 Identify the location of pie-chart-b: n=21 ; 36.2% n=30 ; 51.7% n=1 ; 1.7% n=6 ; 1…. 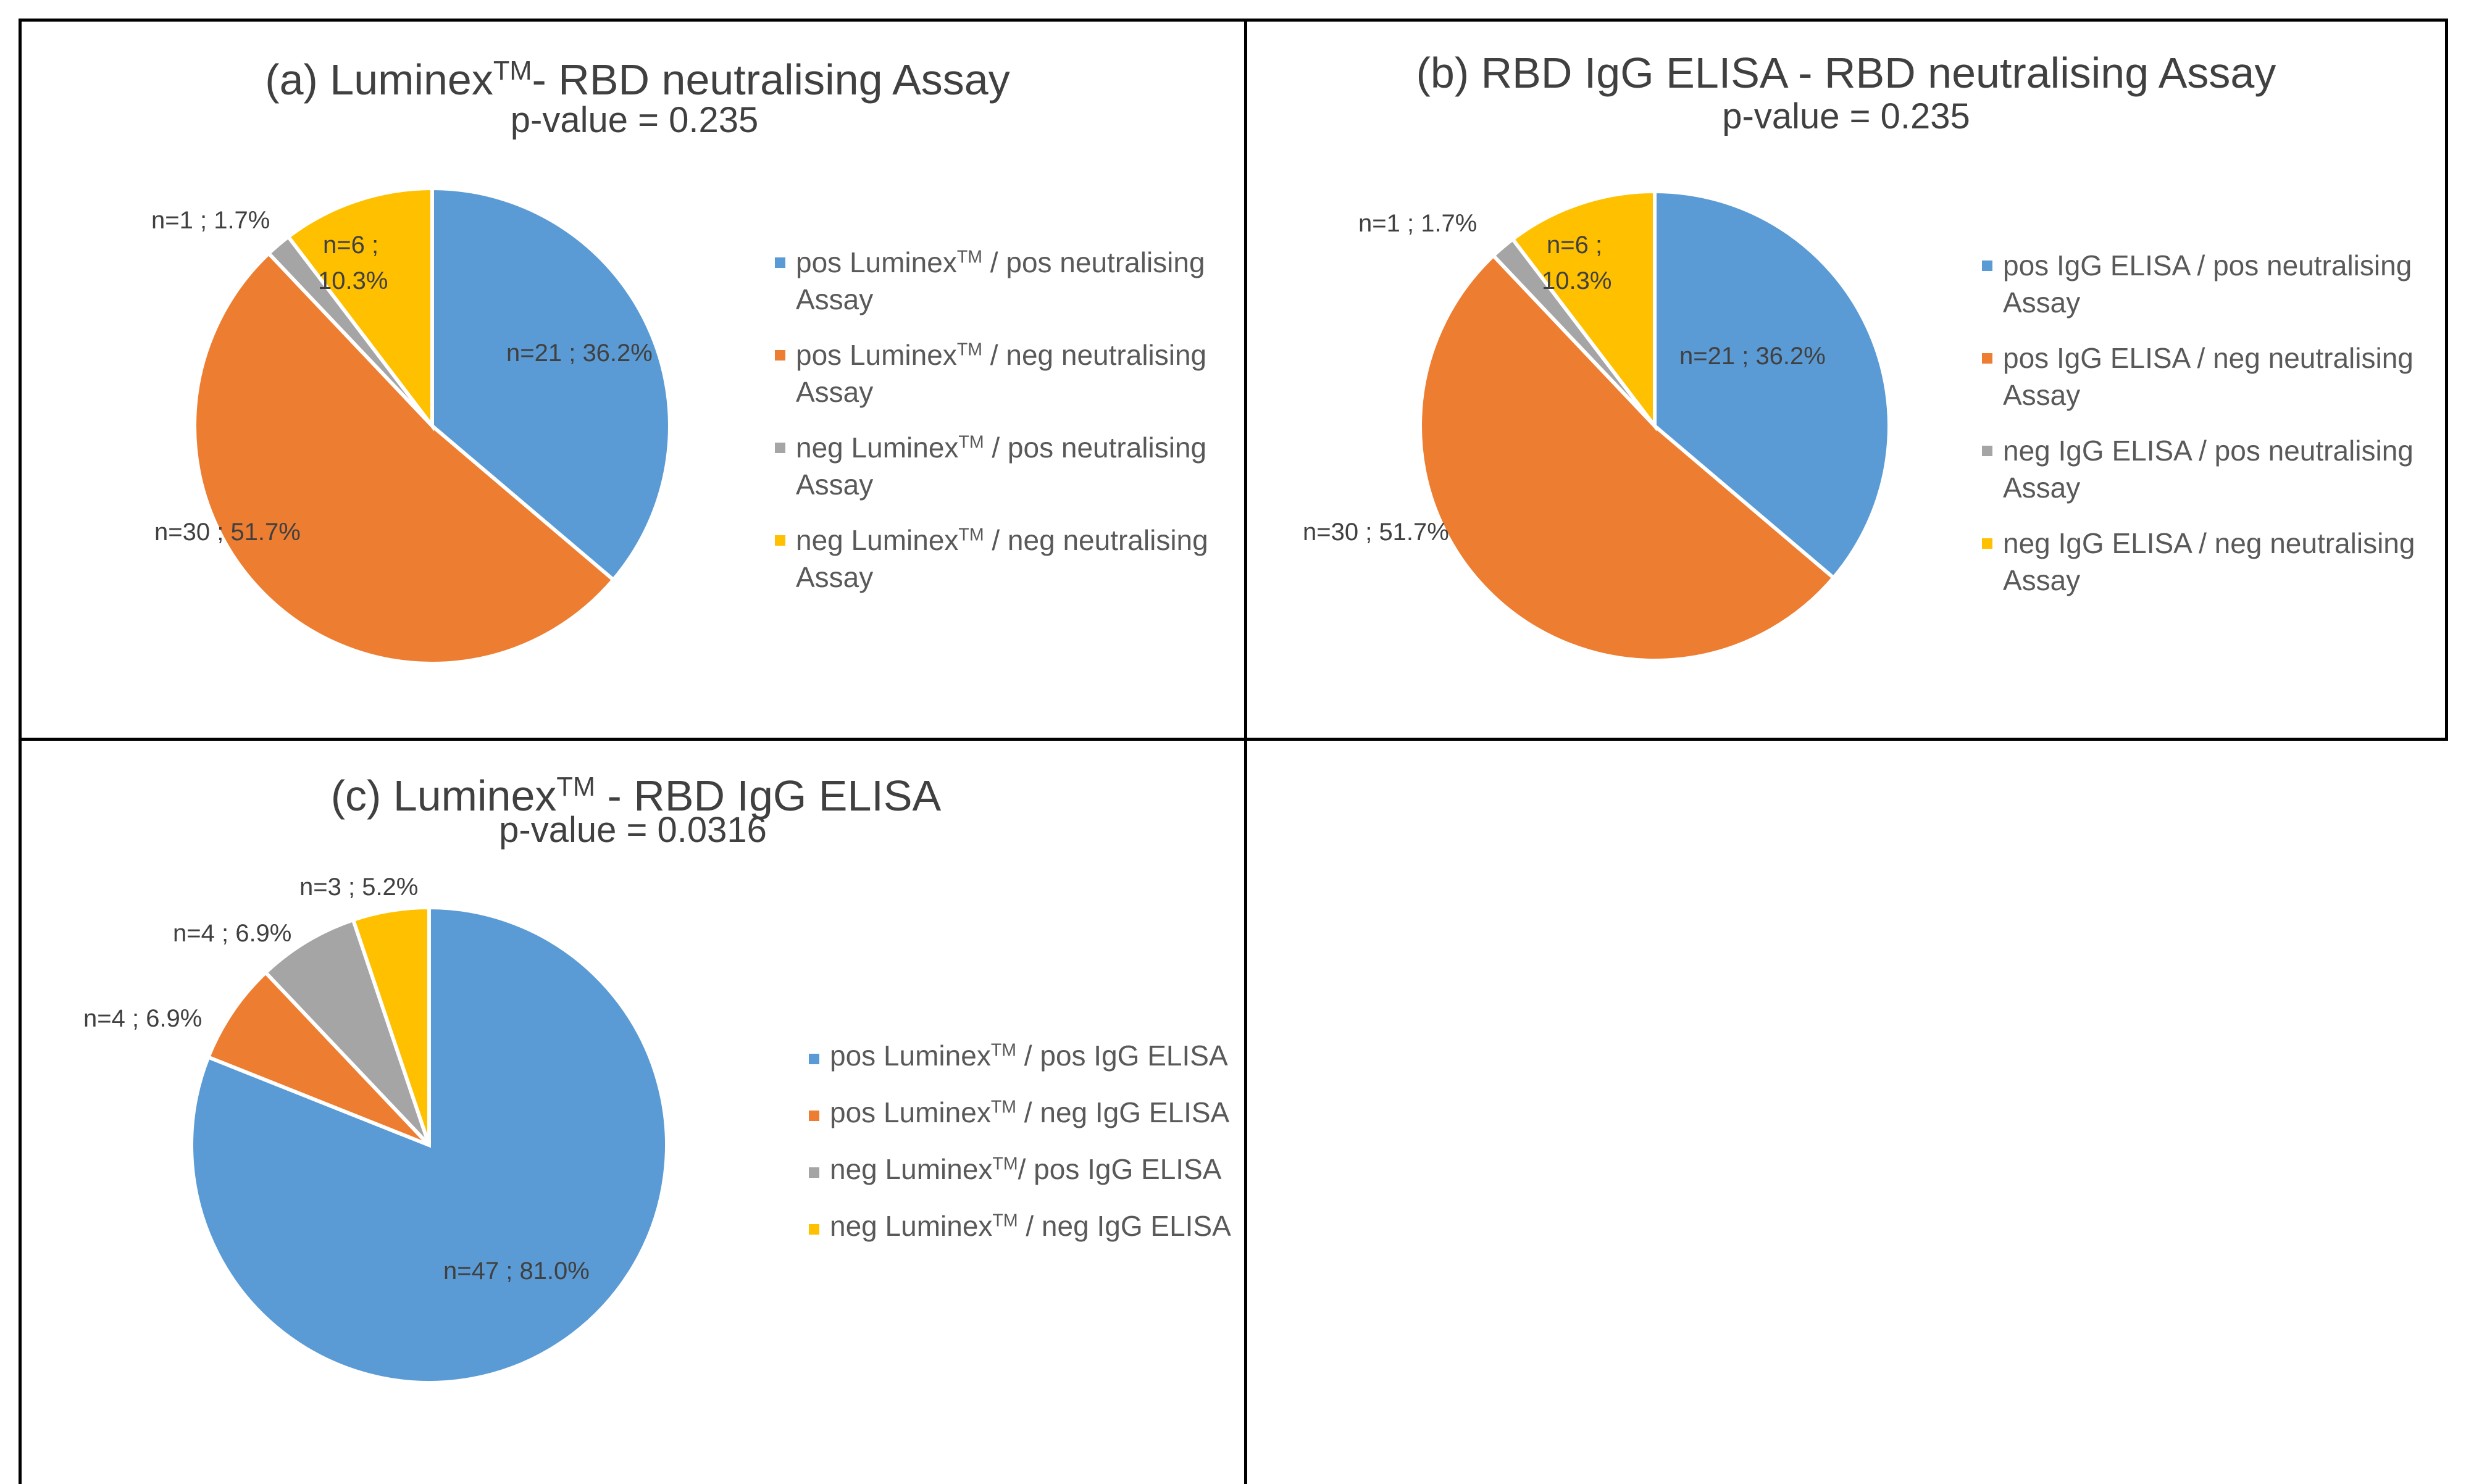
(1597, 425).